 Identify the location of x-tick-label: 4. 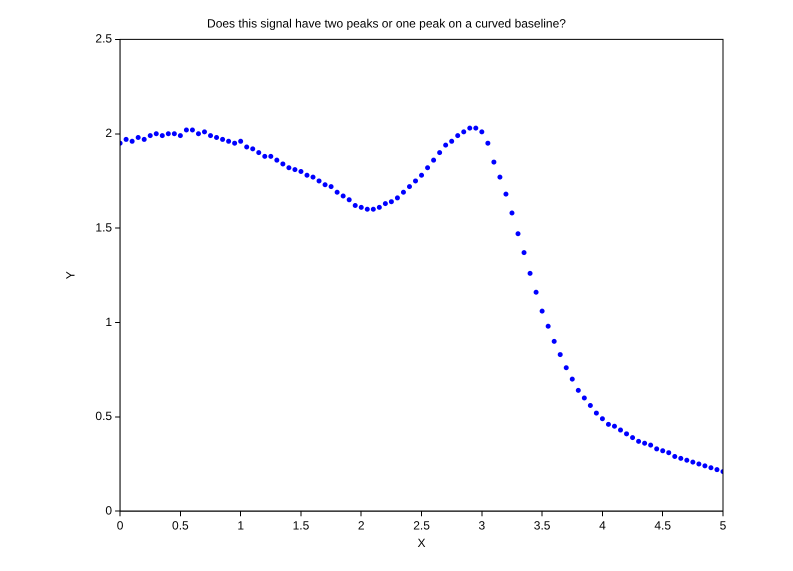
(602, 525).